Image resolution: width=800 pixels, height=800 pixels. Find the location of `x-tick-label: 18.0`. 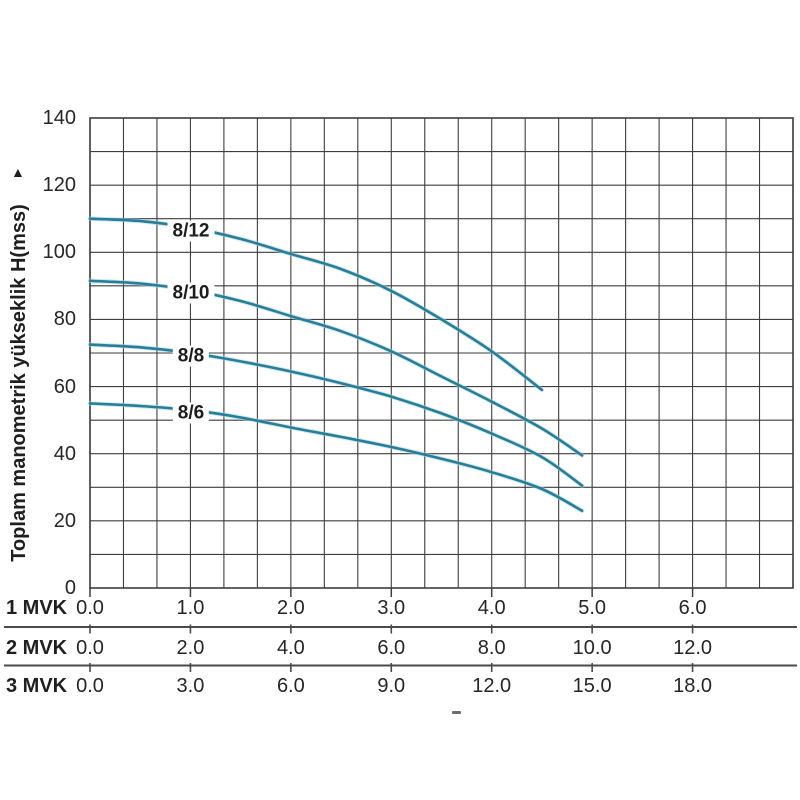

x-tick-label: 18.0 is located at coordinates (693, 686).